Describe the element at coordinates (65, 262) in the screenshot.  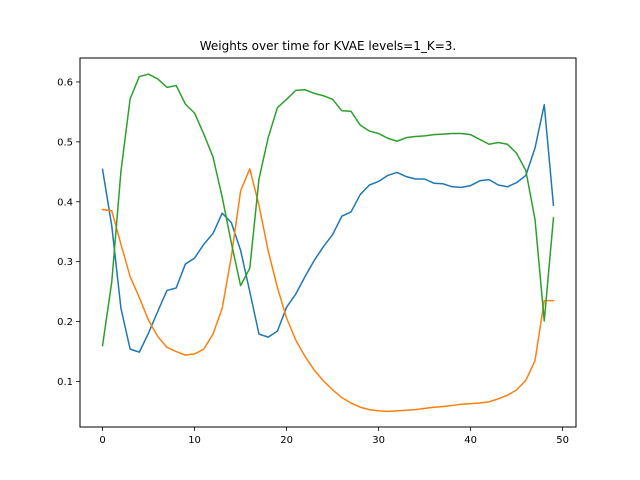
I see `y-tick-label: 0.3` at that location.